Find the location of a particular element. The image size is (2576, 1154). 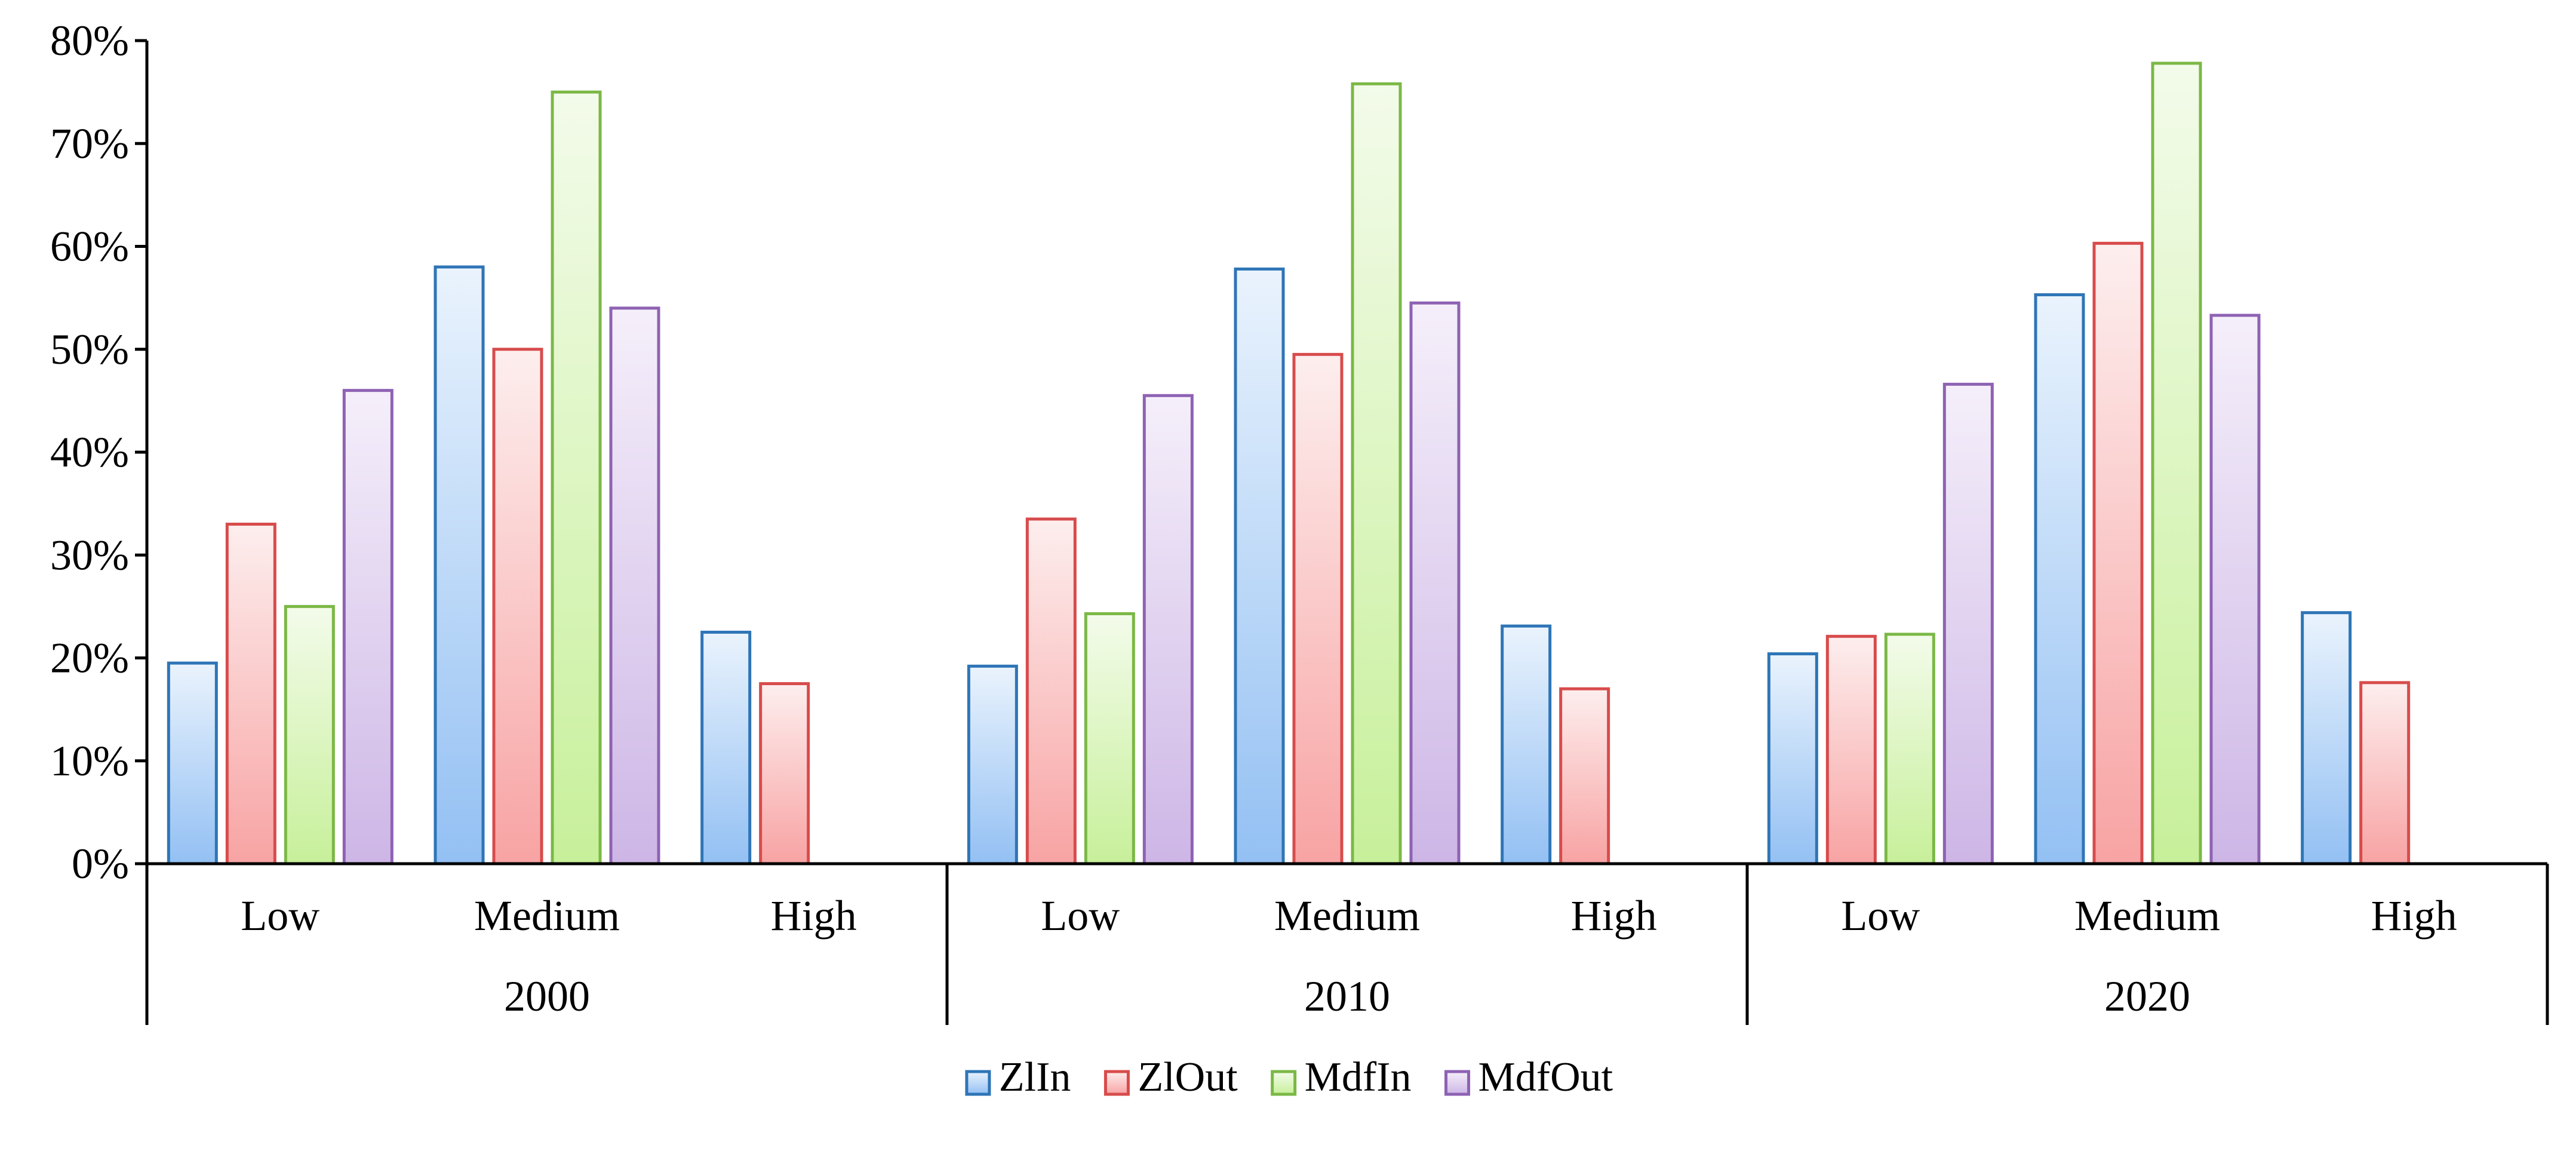

bar-zlin-2010-medium is located at coordinates (1259, 567).